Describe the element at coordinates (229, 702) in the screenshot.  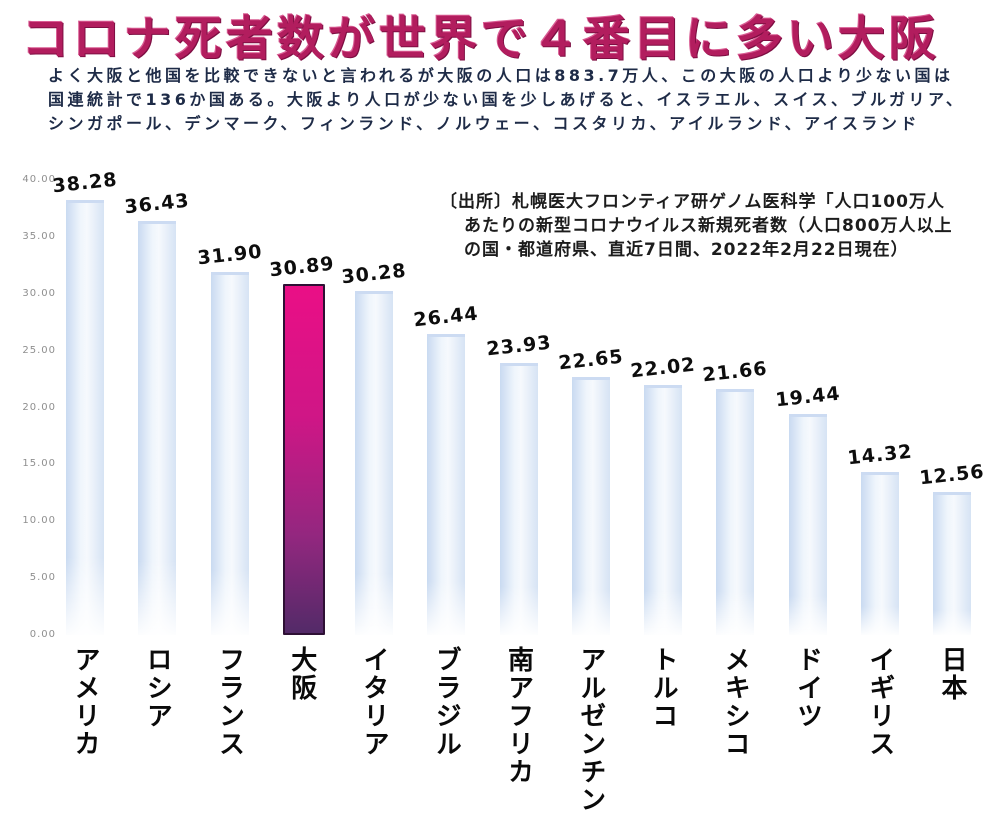
I see `category-label: フランス` at that location.